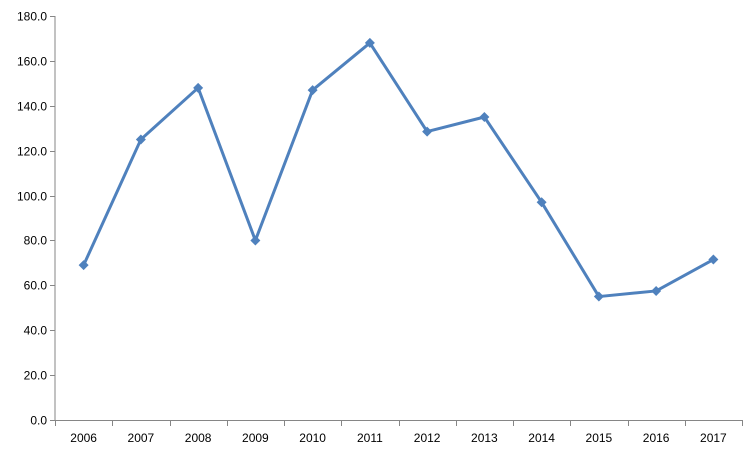 Image resolution: width=756 pixels, height=459 pixels. What do you see at coordinates (255, 438) in the screenshot?
I see `x-tick-label: 2009` at bounding box center [255, 438].